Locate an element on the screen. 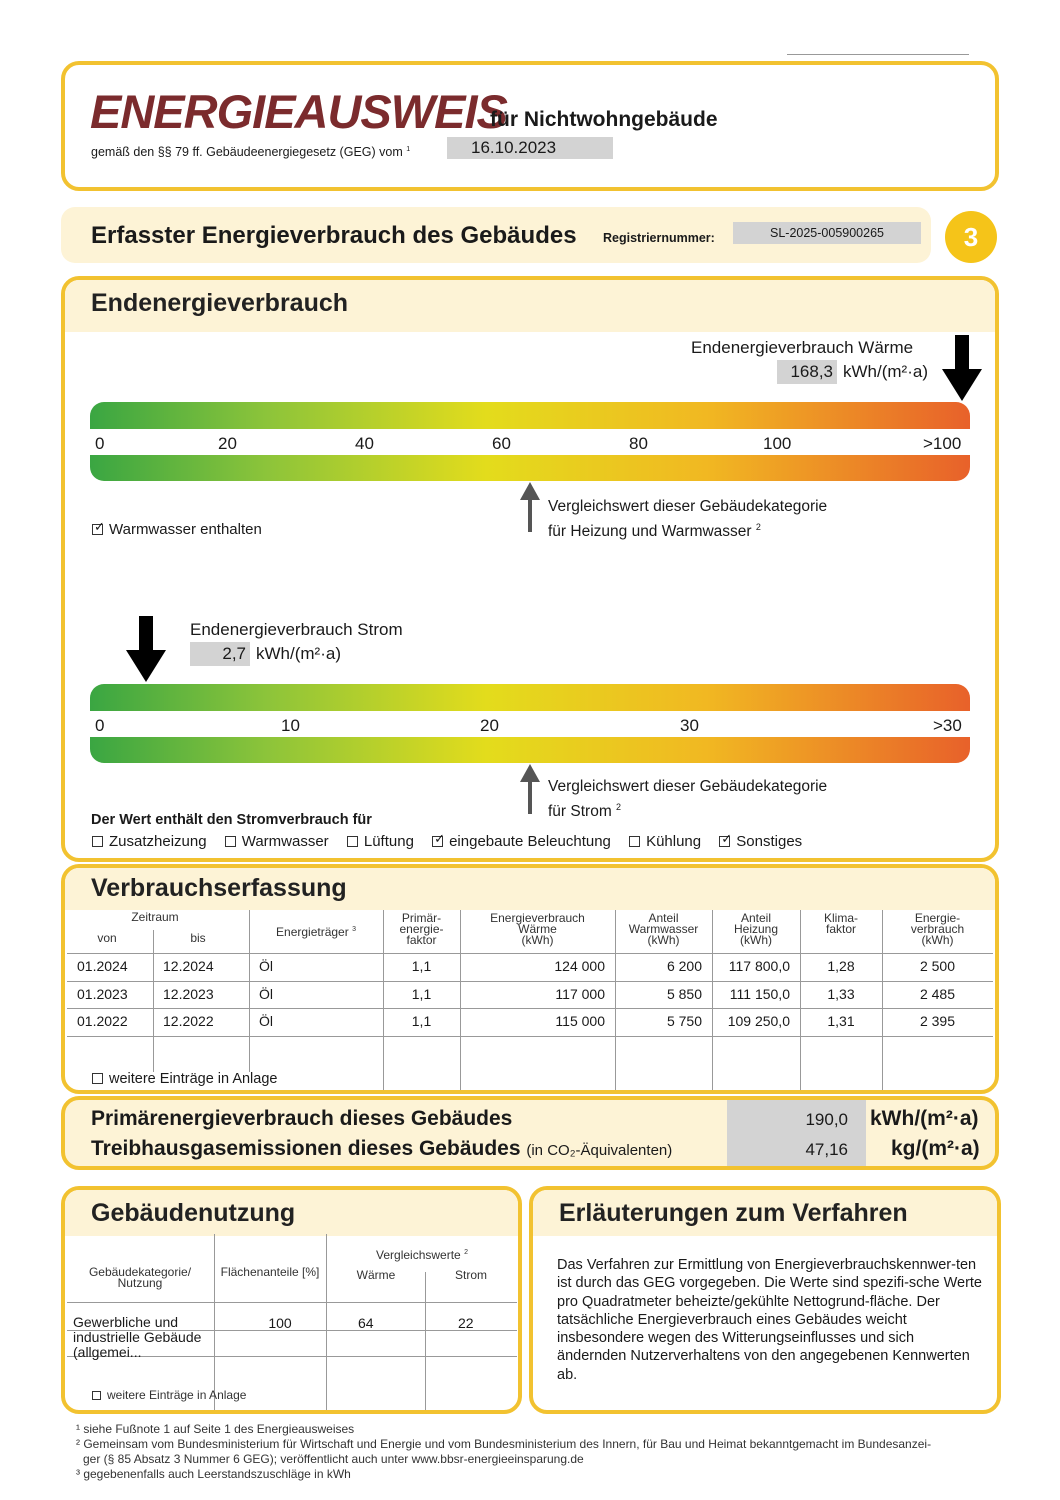 This screenshot has width=1060, height=1500. option-label: Sonstiges is located at coordinates (769, 841).